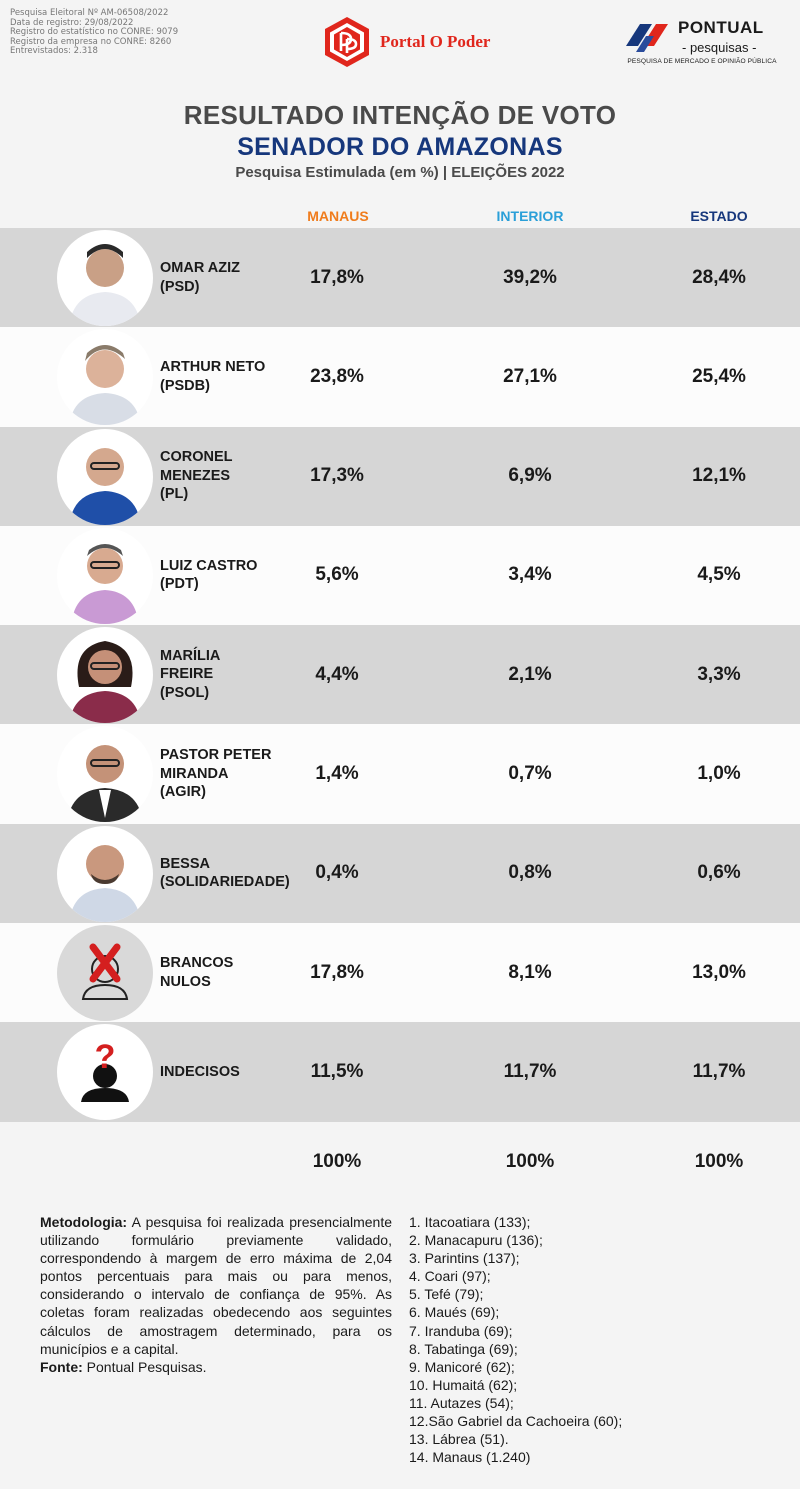 This screenshot has height=1489, width=800. Describe the element at coordinates (530, 476) in the screenshot. I see `value-interior: 6,9%` at that location.